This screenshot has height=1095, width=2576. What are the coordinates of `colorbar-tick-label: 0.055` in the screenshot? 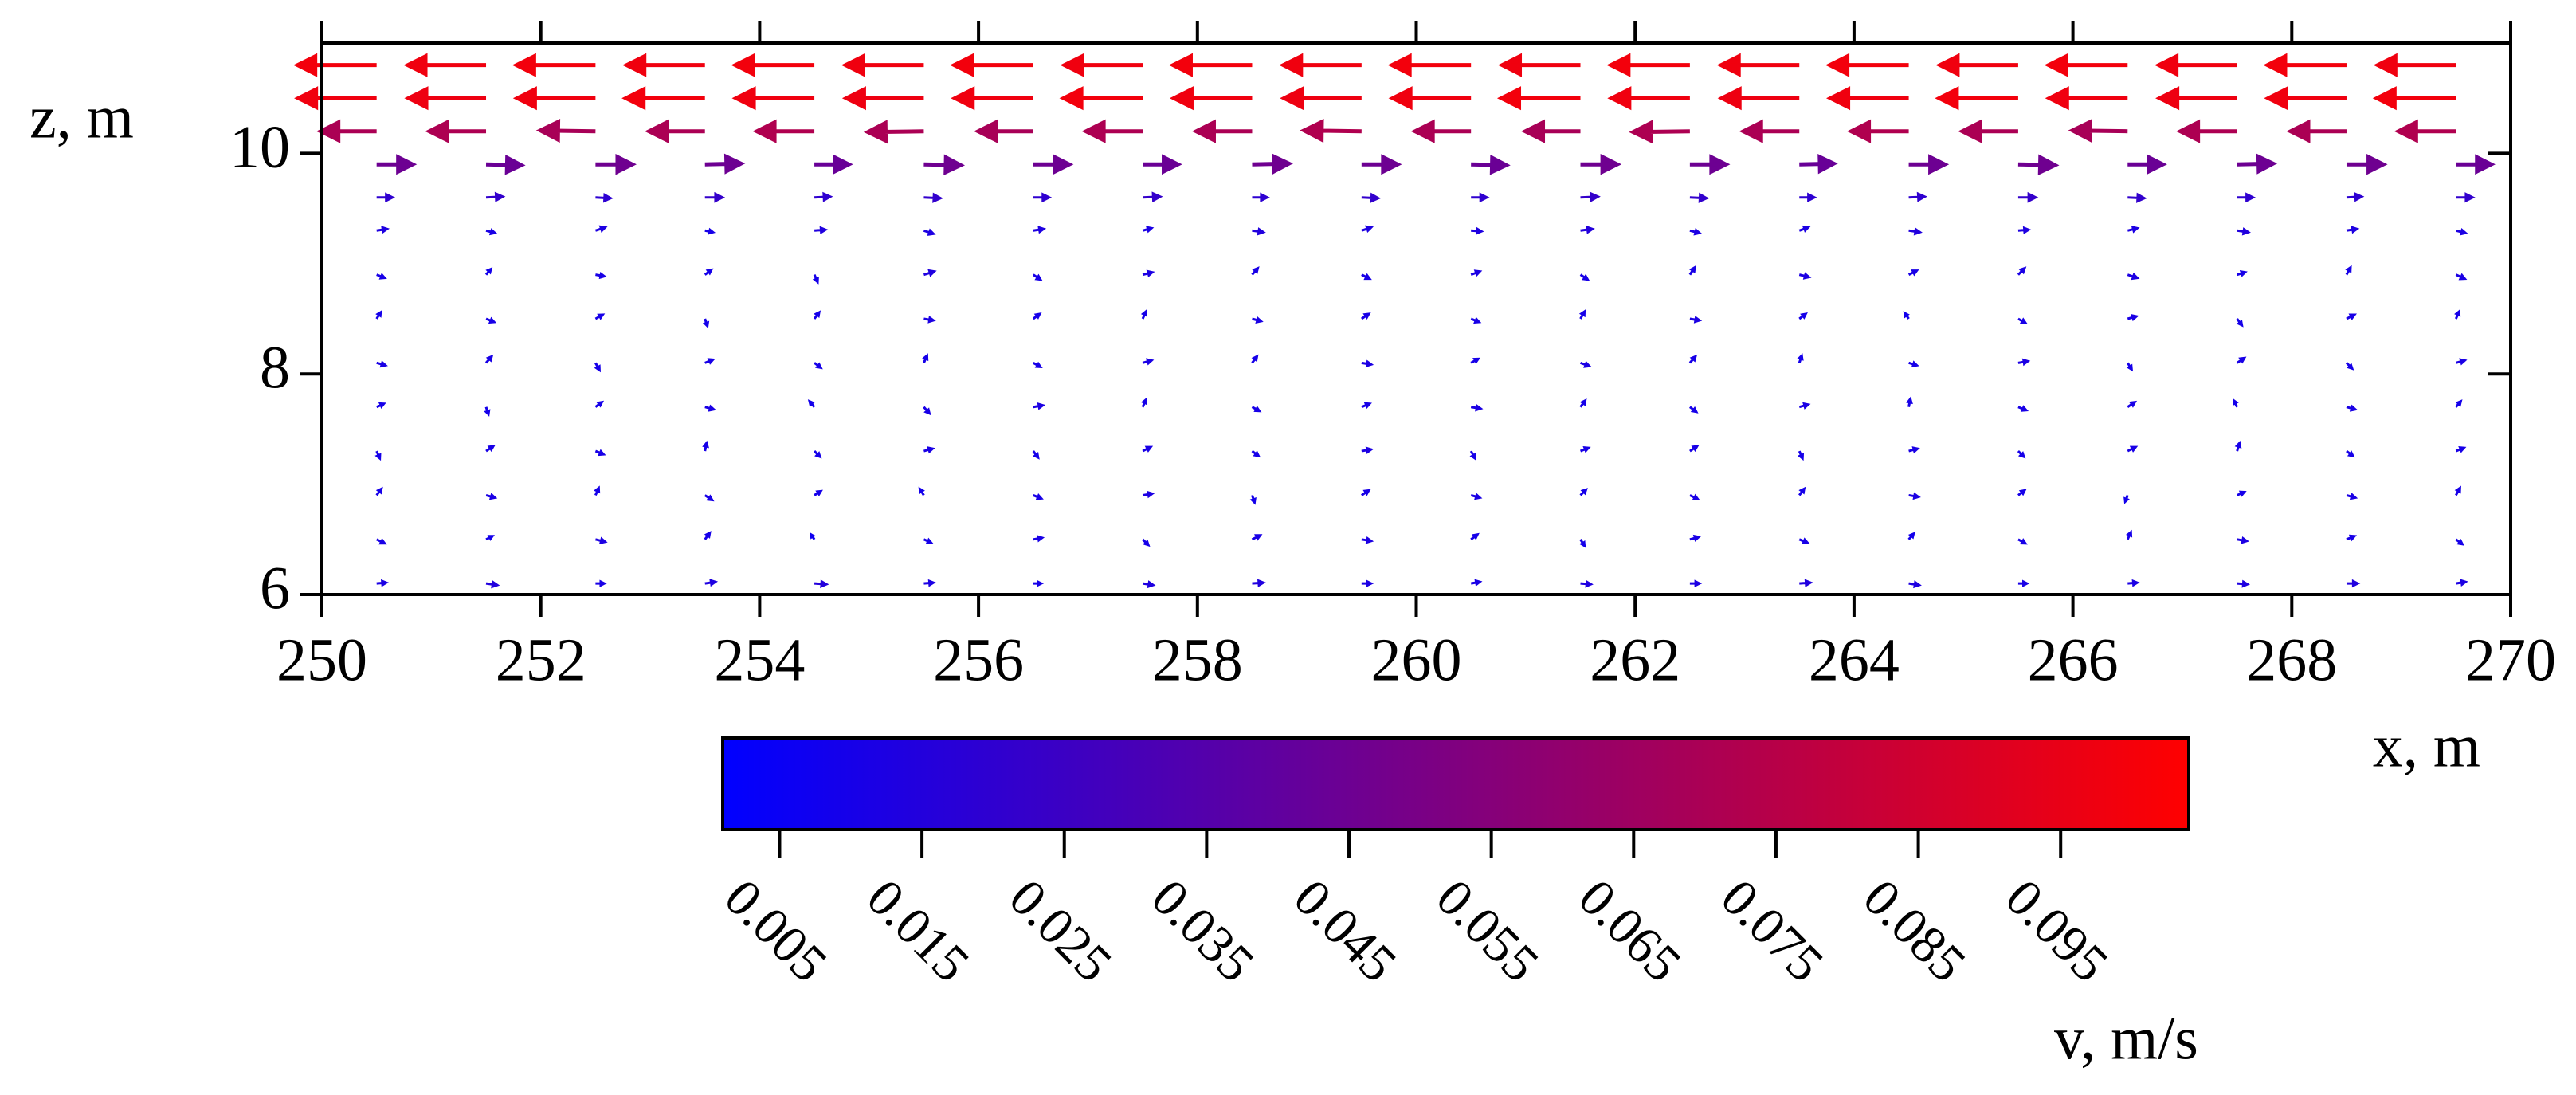 It's located at (1487, 932).